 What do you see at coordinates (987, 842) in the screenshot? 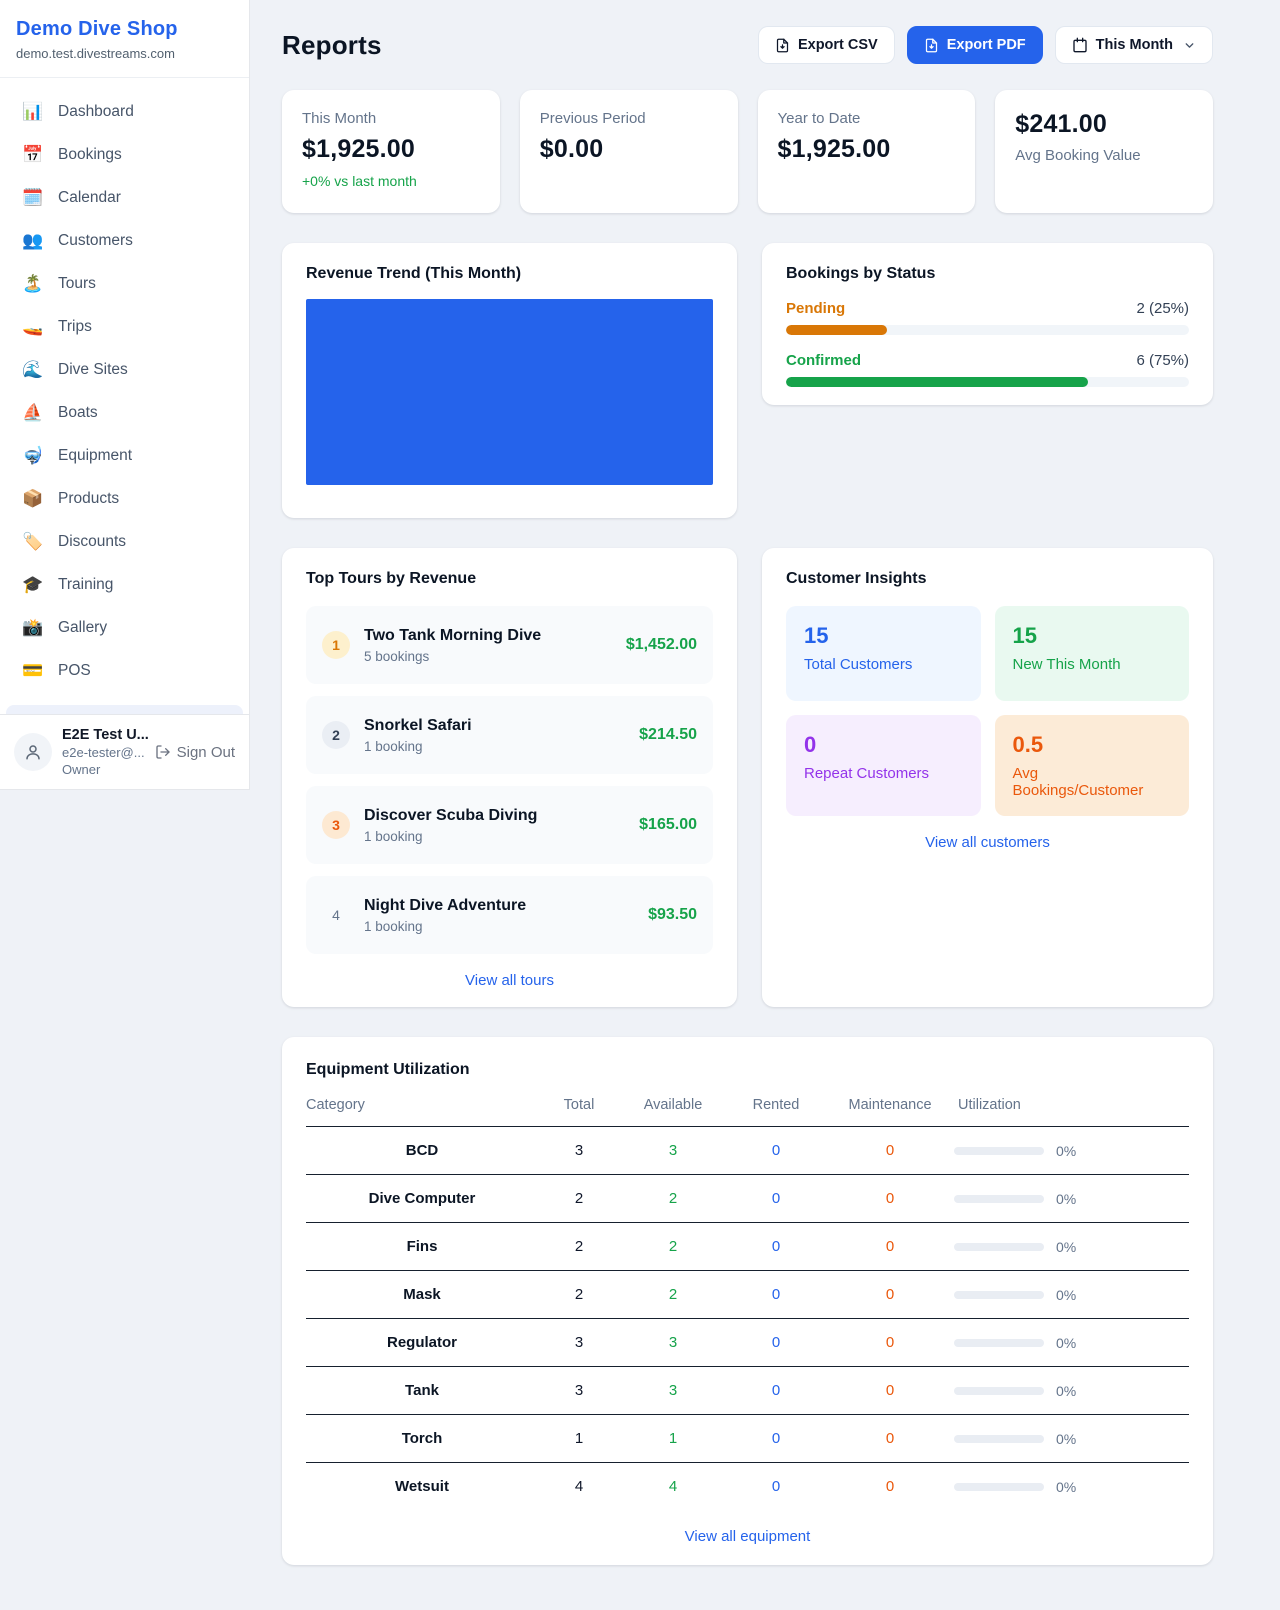
I see `view-all-customers-link: View all customers` at bounding box center [987, 842].